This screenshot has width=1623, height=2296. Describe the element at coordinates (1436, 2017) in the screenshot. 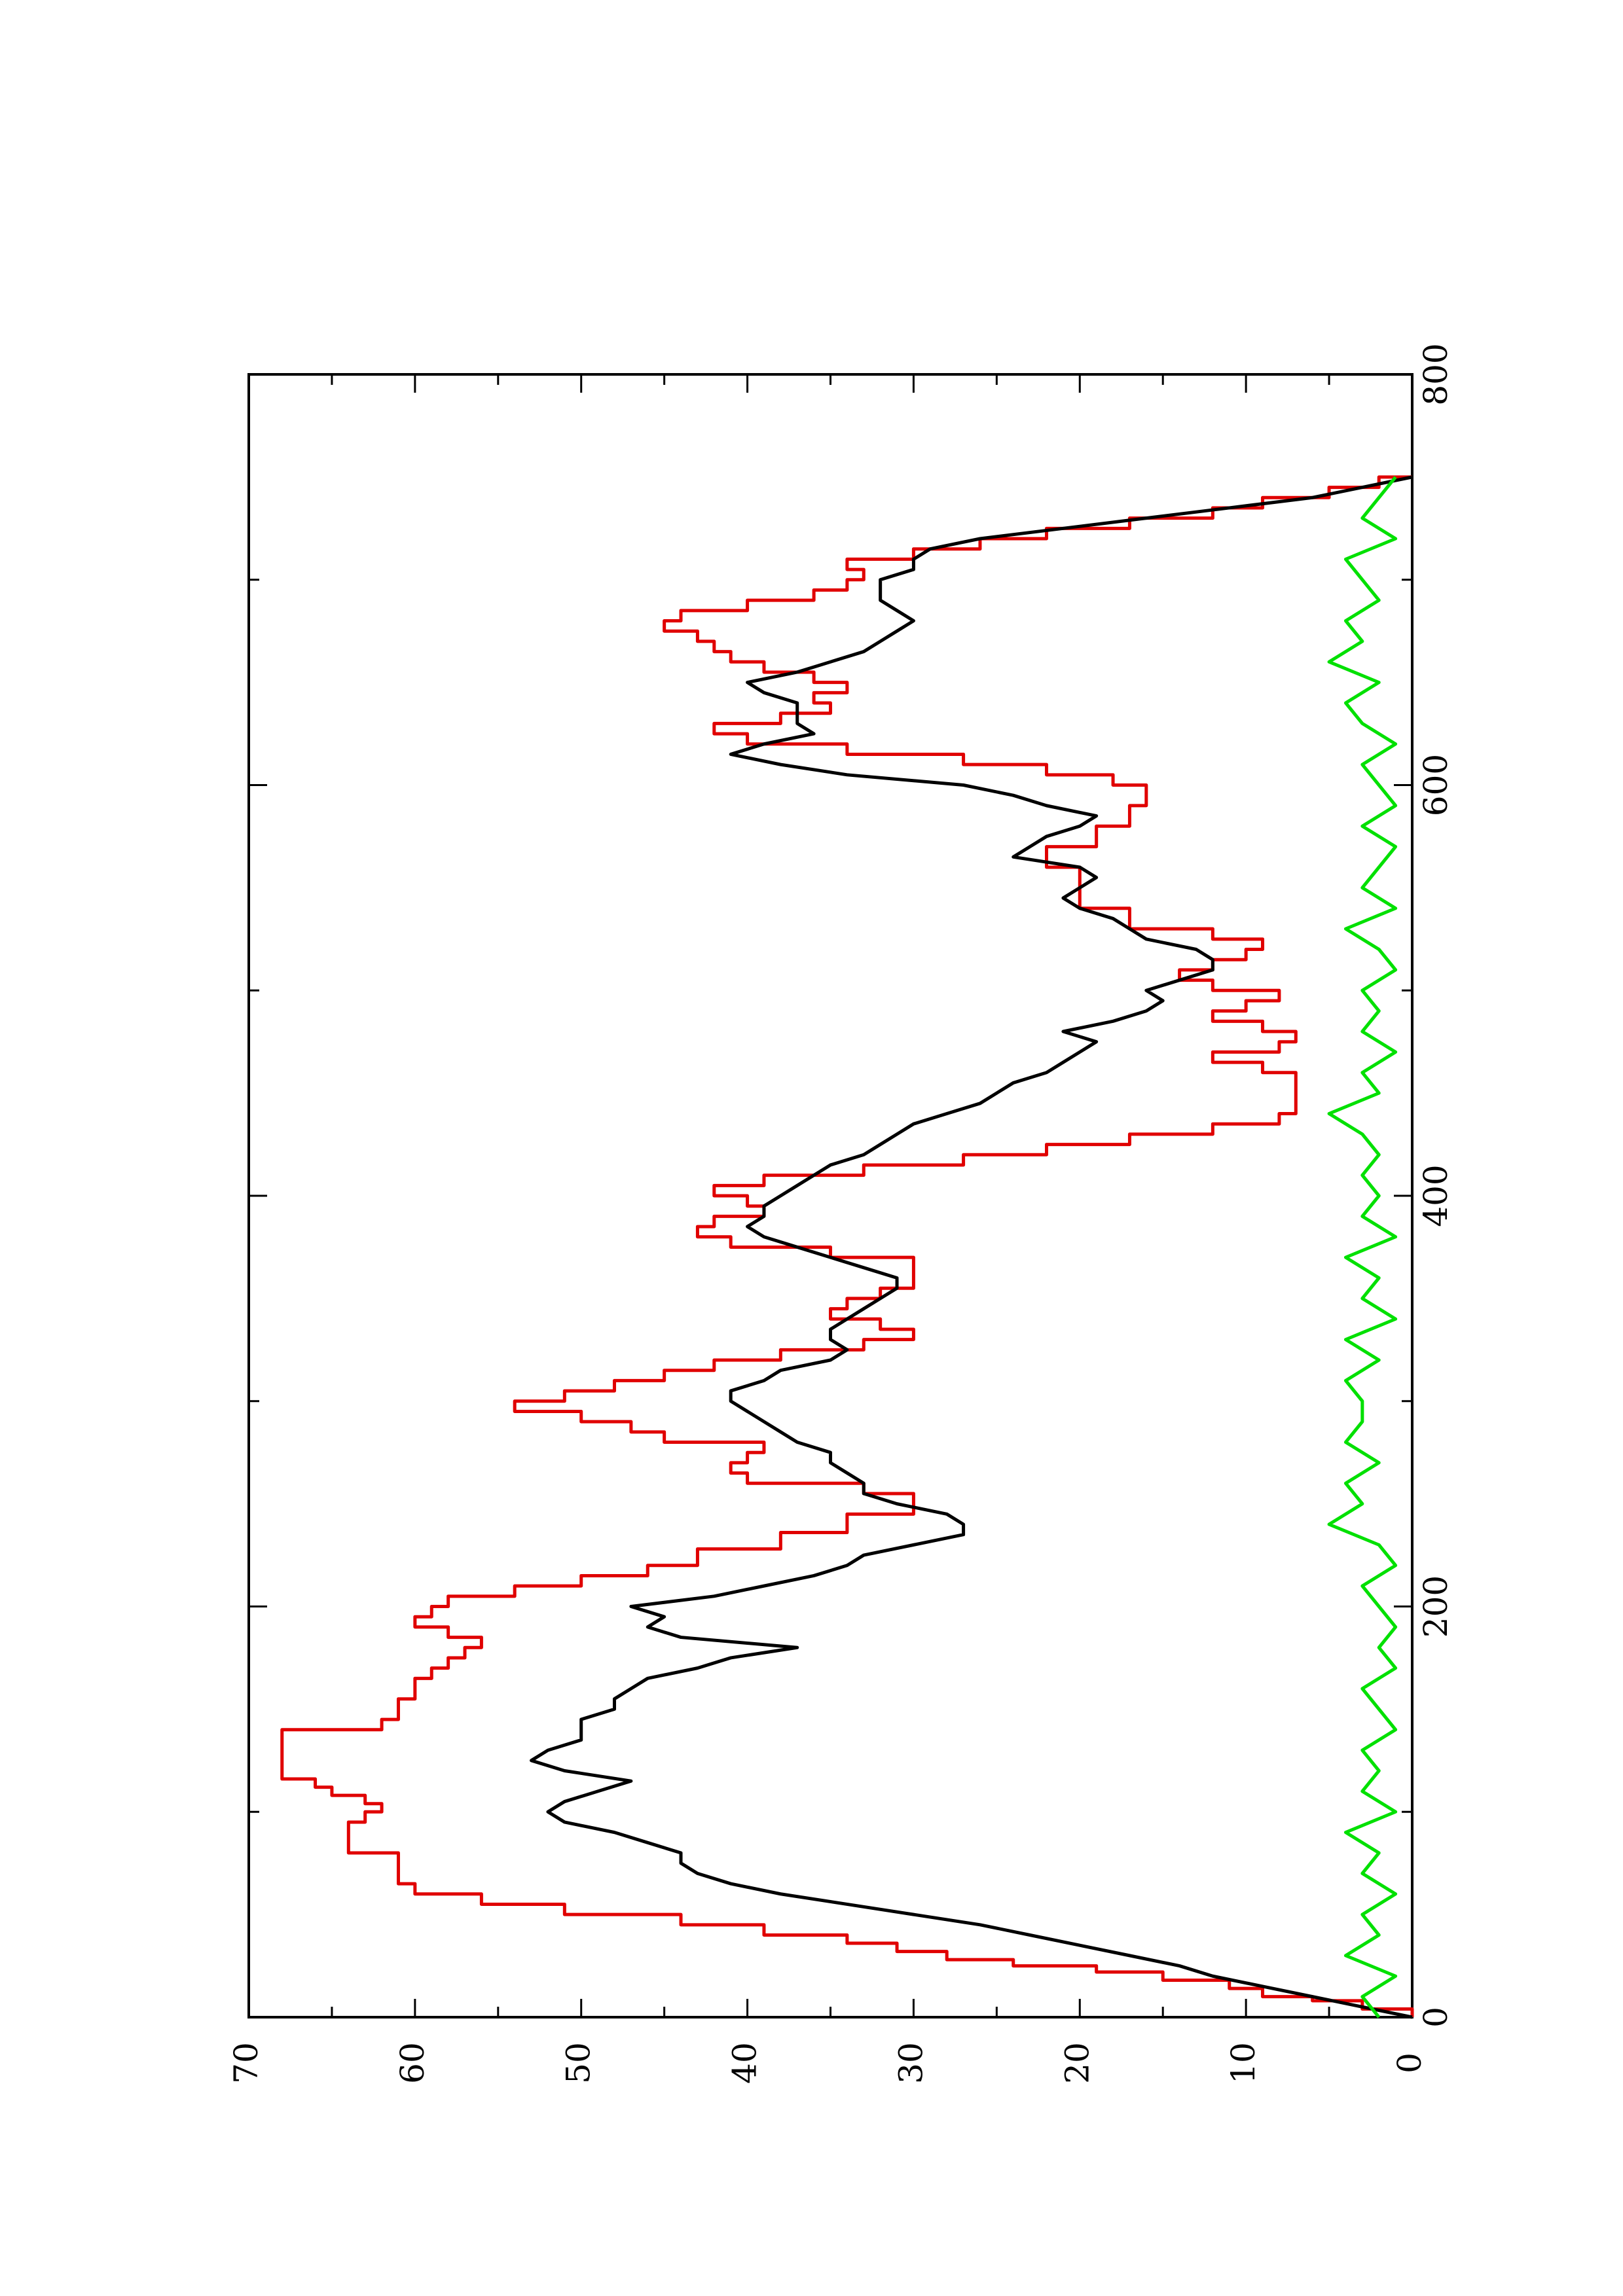

I see `x-tick-label: 0` at that location.